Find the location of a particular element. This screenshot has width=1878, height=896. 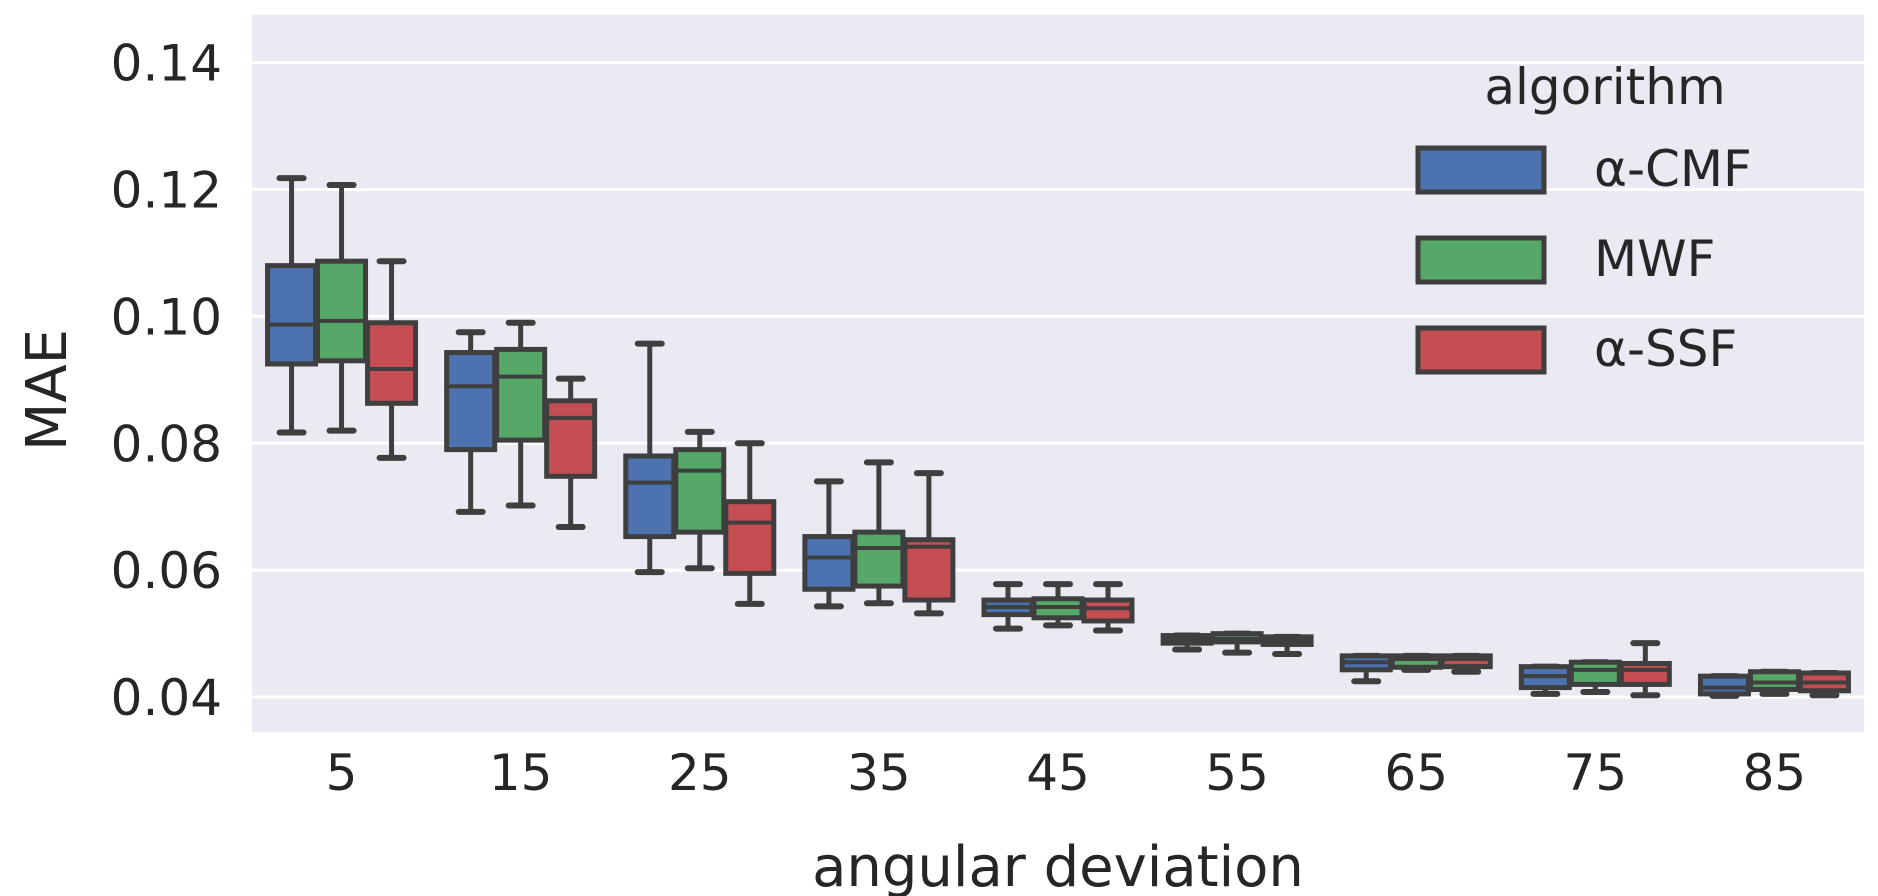

x-tick-label: 75 is located at coordinates (1596, 773).